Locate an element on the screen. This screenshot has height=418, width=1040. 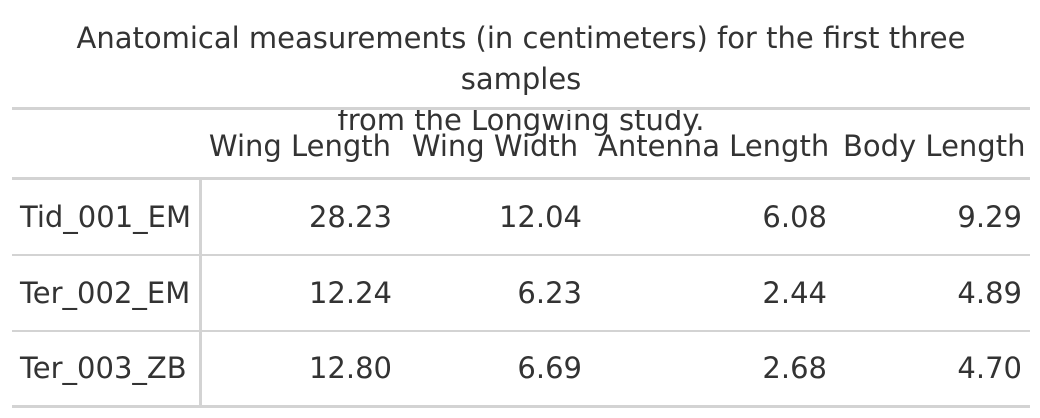
cell-antenna-length: 2.68 is located at coordinates (794, 368).